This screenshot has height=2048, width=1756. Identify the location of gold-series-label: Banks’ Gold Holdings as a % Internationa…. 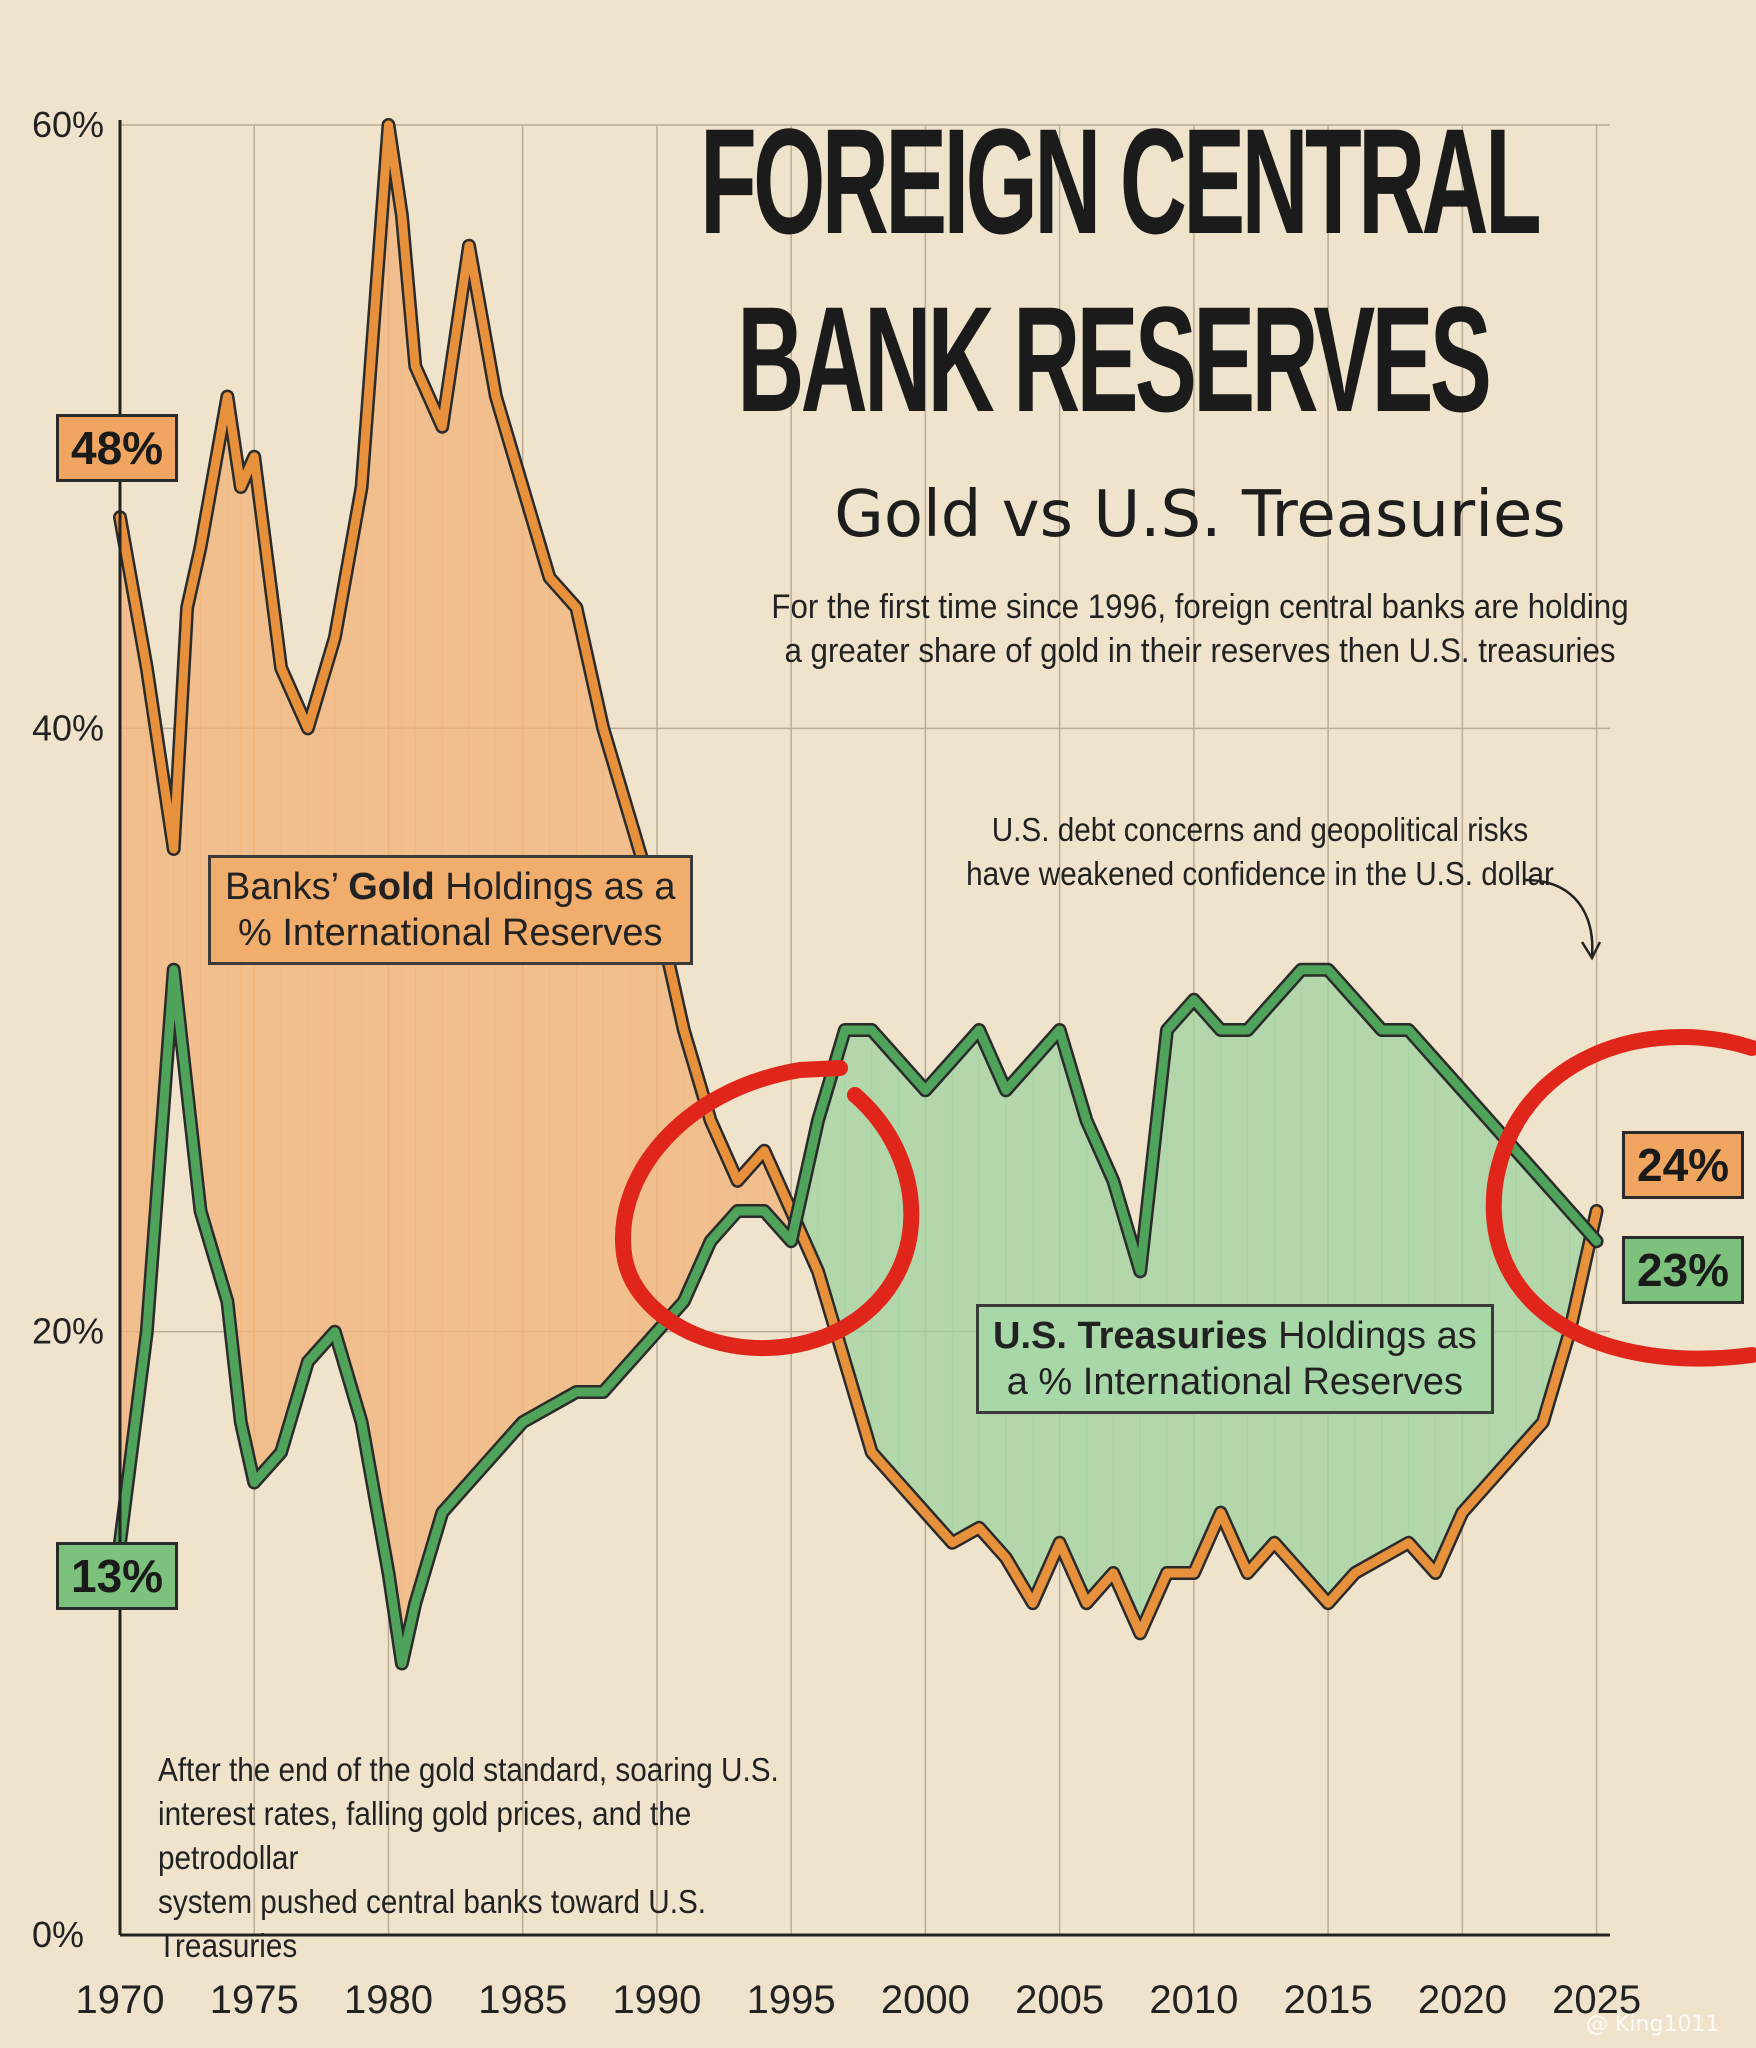
(450, 910).